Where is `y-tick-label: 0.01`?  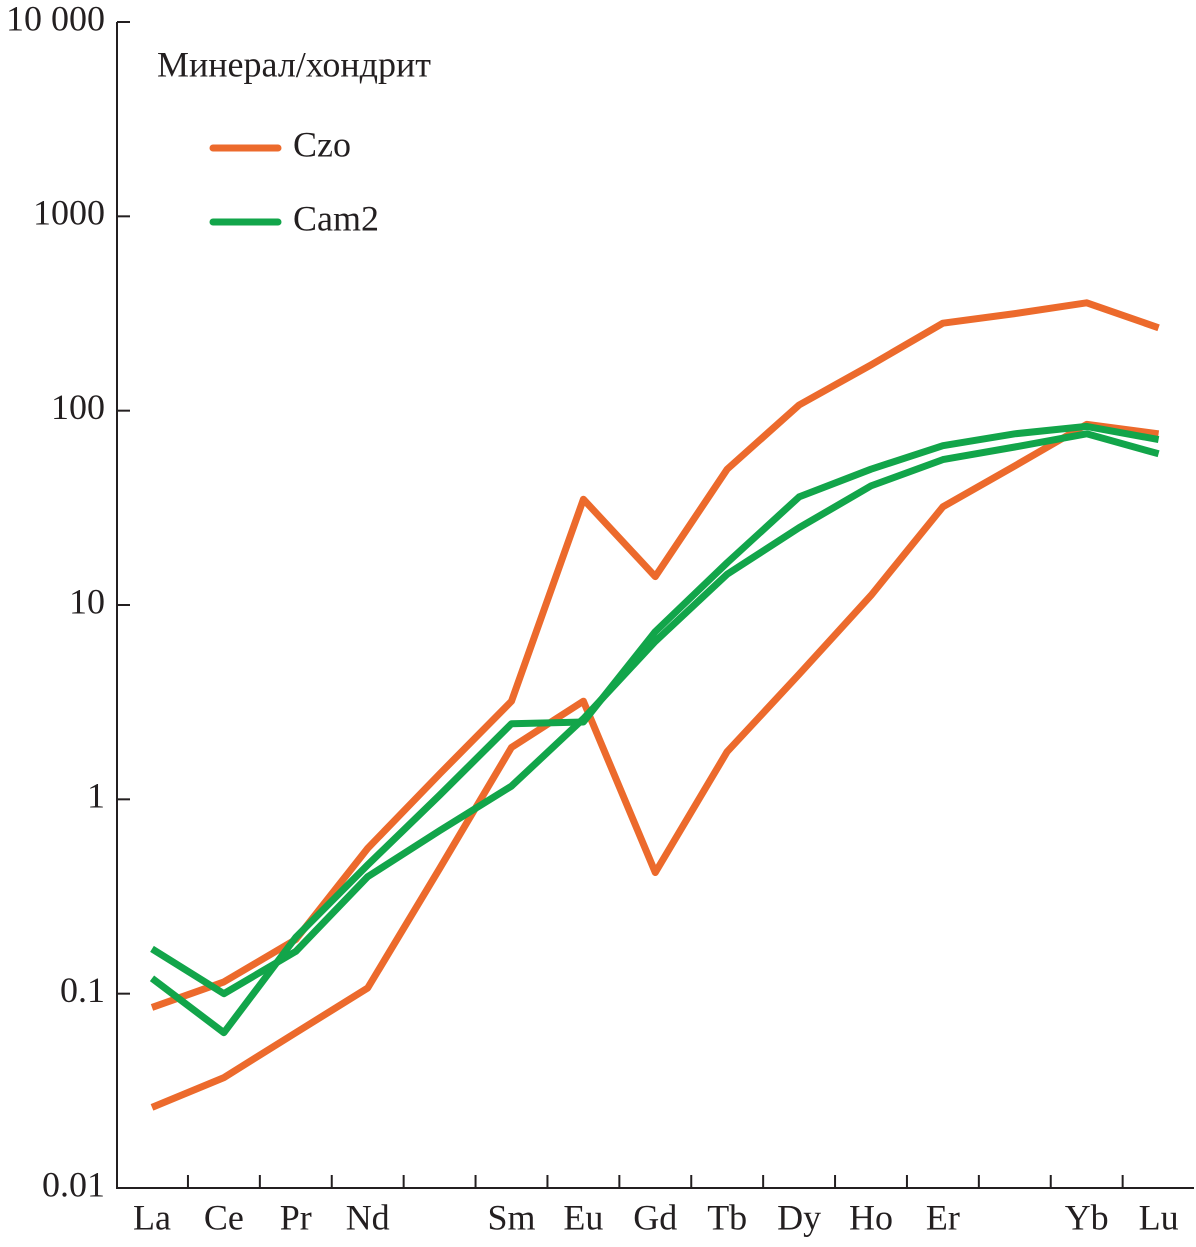 y-tick-label: 0.01 is located at coordinates (73, 1184).